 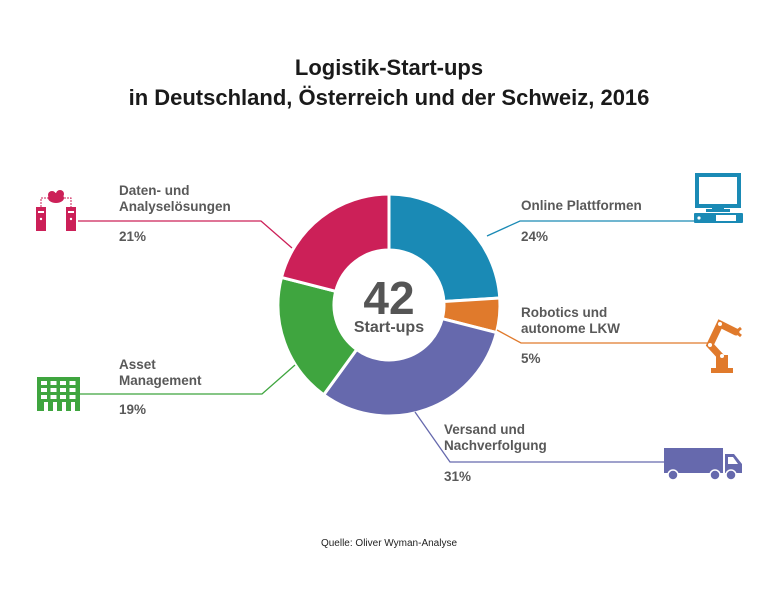 What do you see at coordinates (389, 67) in the screenshot?
I see `chart-title: Logistik-Start-ups` at bounding box center [389, 67].